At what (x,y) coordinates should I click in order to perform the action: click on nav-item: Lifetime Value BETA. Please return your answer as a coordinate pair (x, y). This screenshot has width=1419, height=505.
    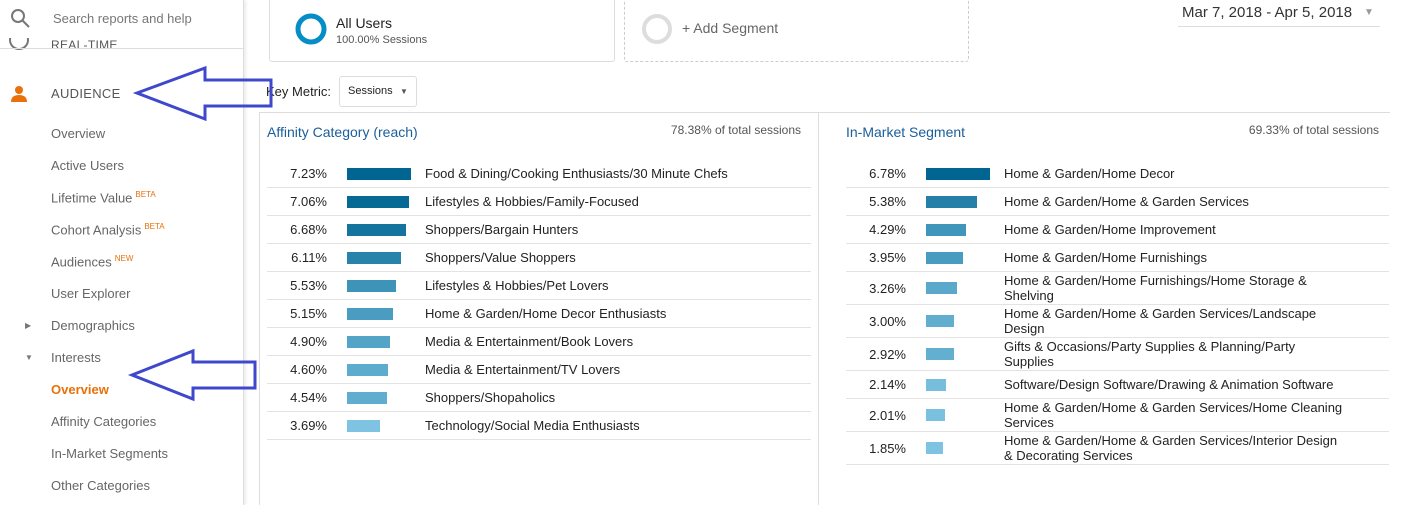
    Looking at the image, I should click on (103, 197).